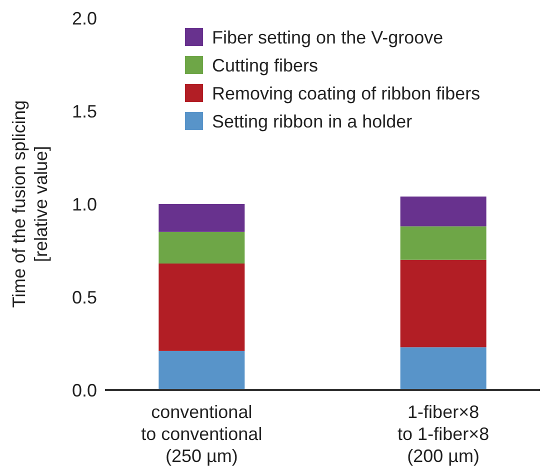 Image resolution: width=555 pixels, height=475 pixels. I want to click on y-tick-label: 0.0, so click(84, 390).